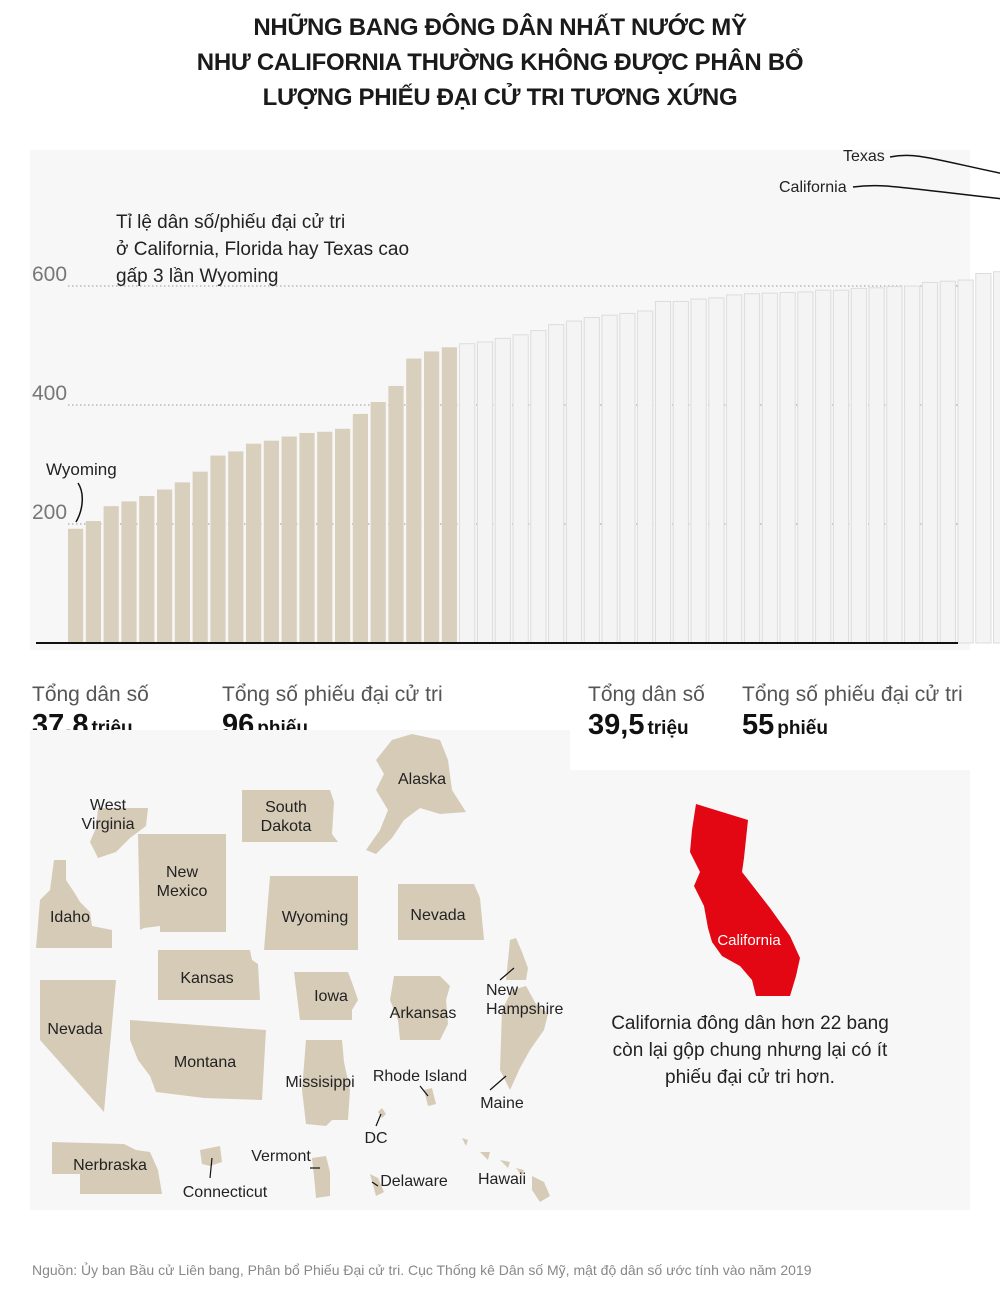 This screenshot has height=1290, width=1000. I want to click on annotation-texas: Texas, so click(864, 156).